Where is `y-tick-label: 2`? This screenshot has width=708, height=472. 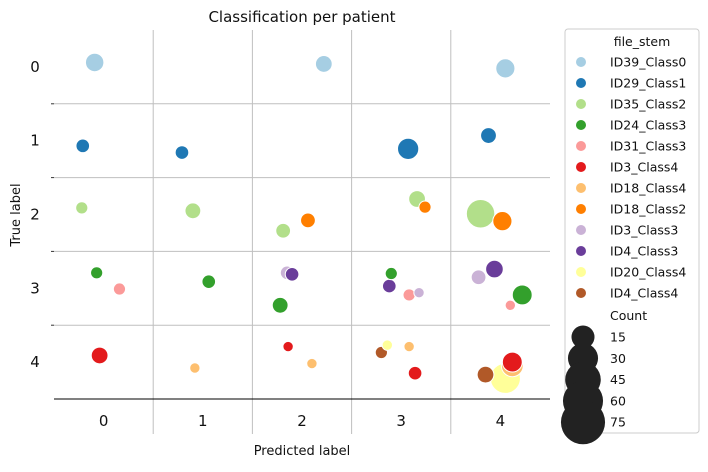 y-tick-label: 2 is located at coordinates (35, 215).